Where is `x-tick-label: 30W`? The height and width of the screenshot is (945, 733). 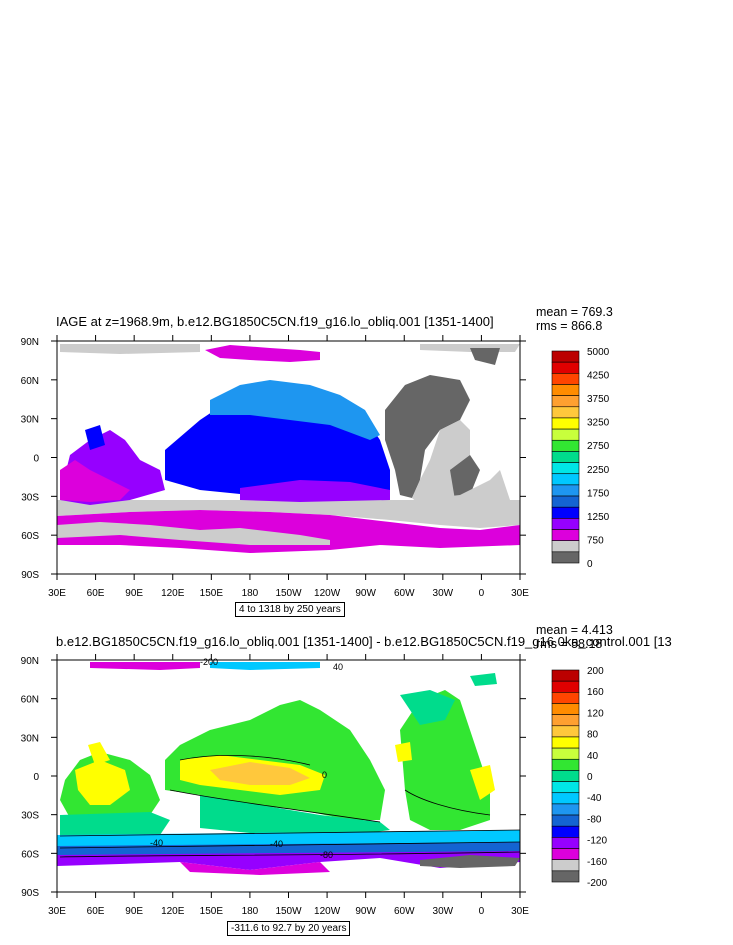
x-tick-label: 30W is located at coordinates (443, 911).